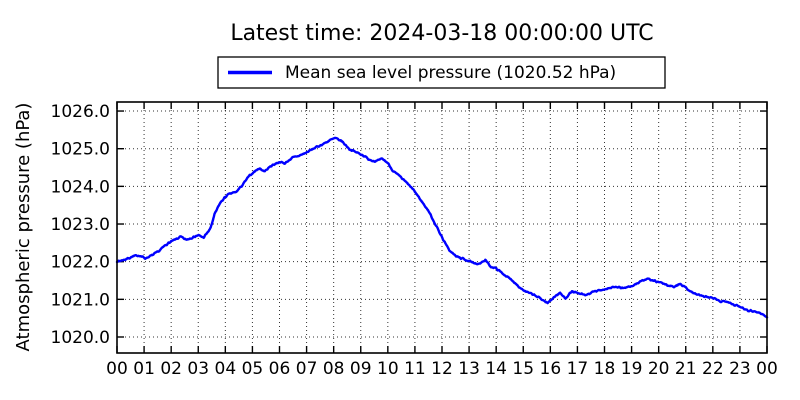 This screenshot has width=800, height=400. Describe the element at coordinates (80, 338) in the screenshot. I see `y-tick-label: 1020.0` at that location.